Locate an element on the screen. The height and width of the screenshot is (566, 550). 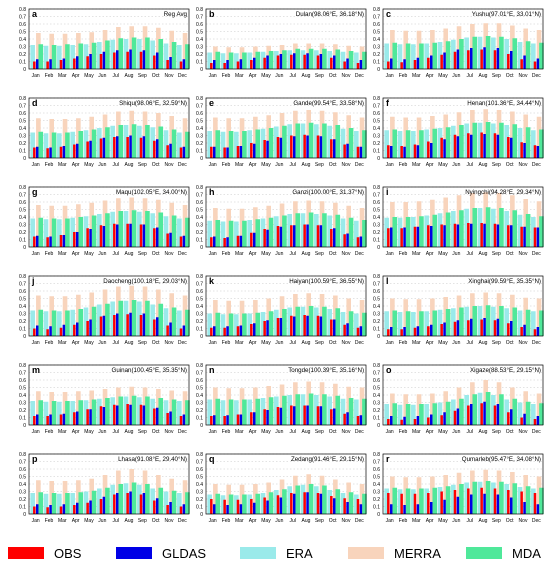
x-tick-label: May is located at coordinates (266, 432).